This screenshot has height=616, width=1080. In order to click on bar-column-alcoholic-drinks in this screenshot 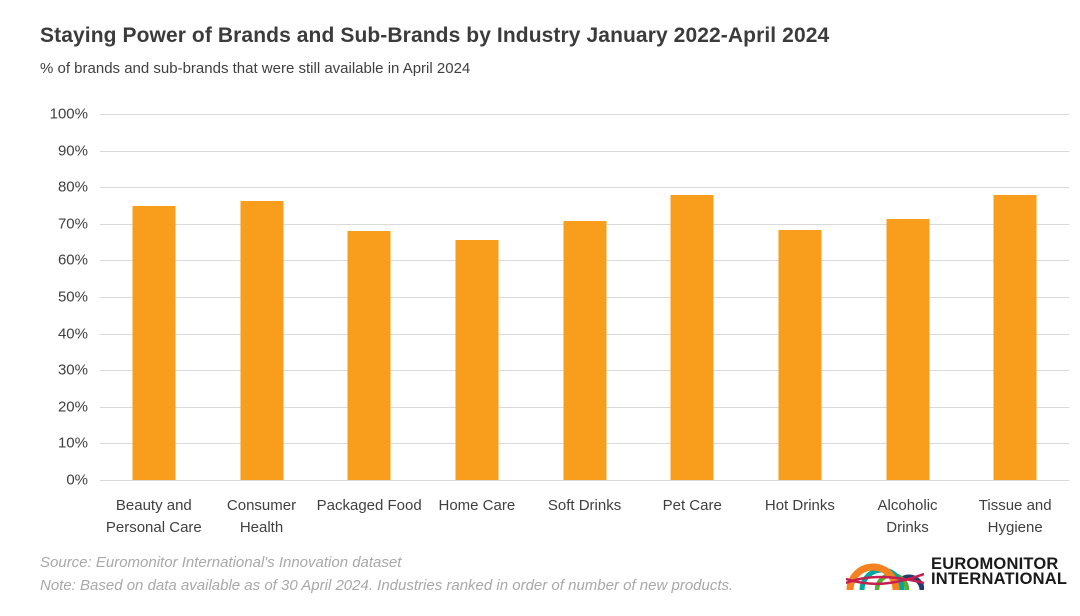, I will do `click(908, 297)`.